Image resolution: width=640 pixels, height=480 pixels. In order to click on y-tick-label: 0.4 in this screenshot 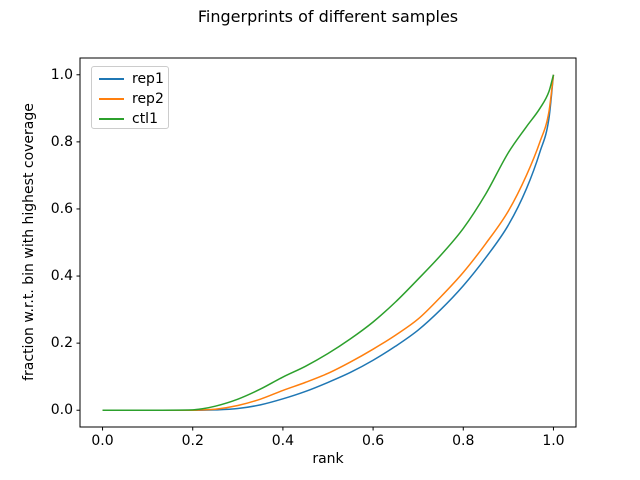, I will do `click(61, 276)`.